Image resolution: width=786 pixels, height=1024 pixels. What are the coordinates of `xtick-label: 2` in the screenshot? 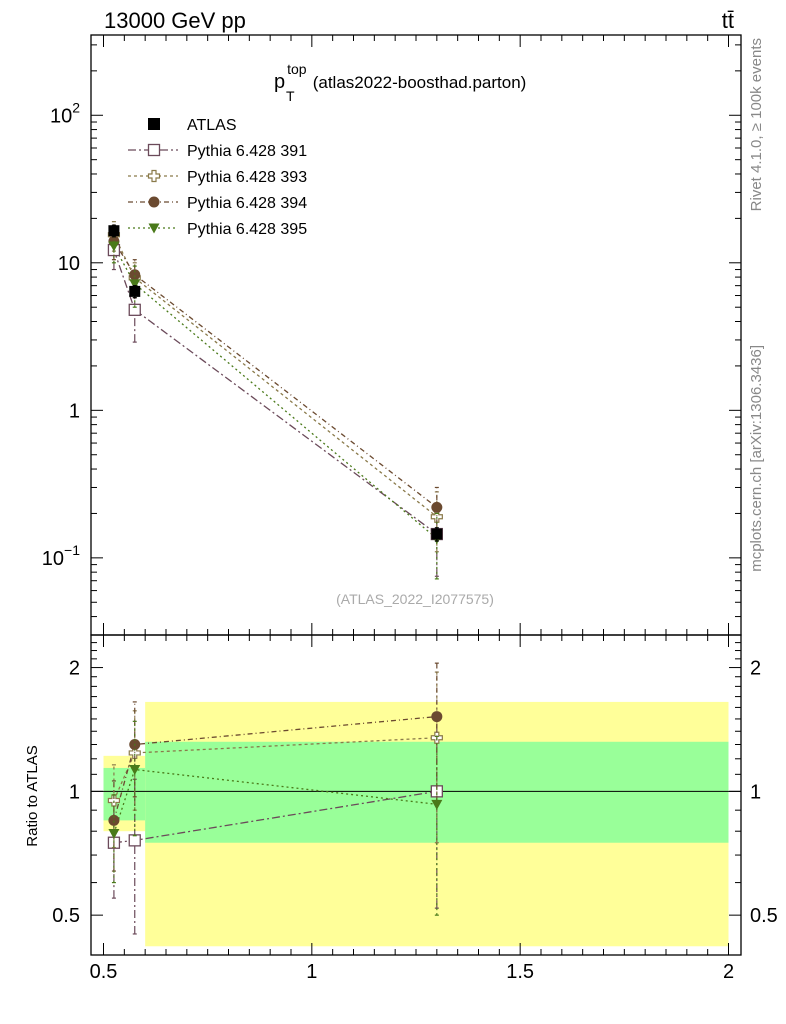 It's located at (728, 972).